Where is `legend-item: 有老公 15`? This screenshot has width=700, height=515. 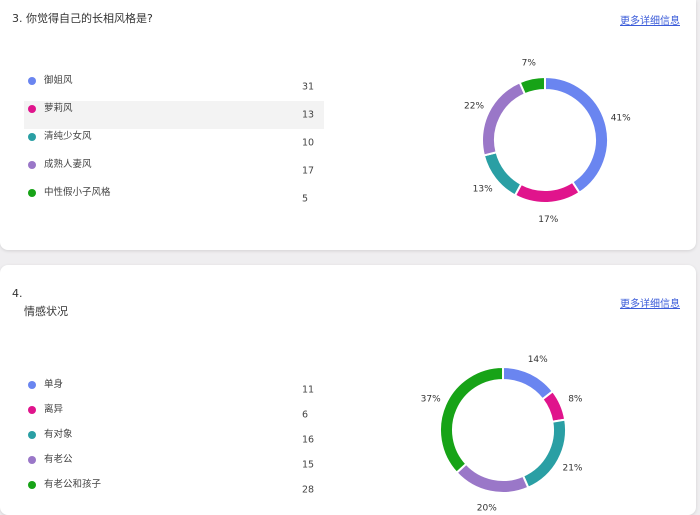
legend-item: 有老公 15 is located at coordinates (174, 464).